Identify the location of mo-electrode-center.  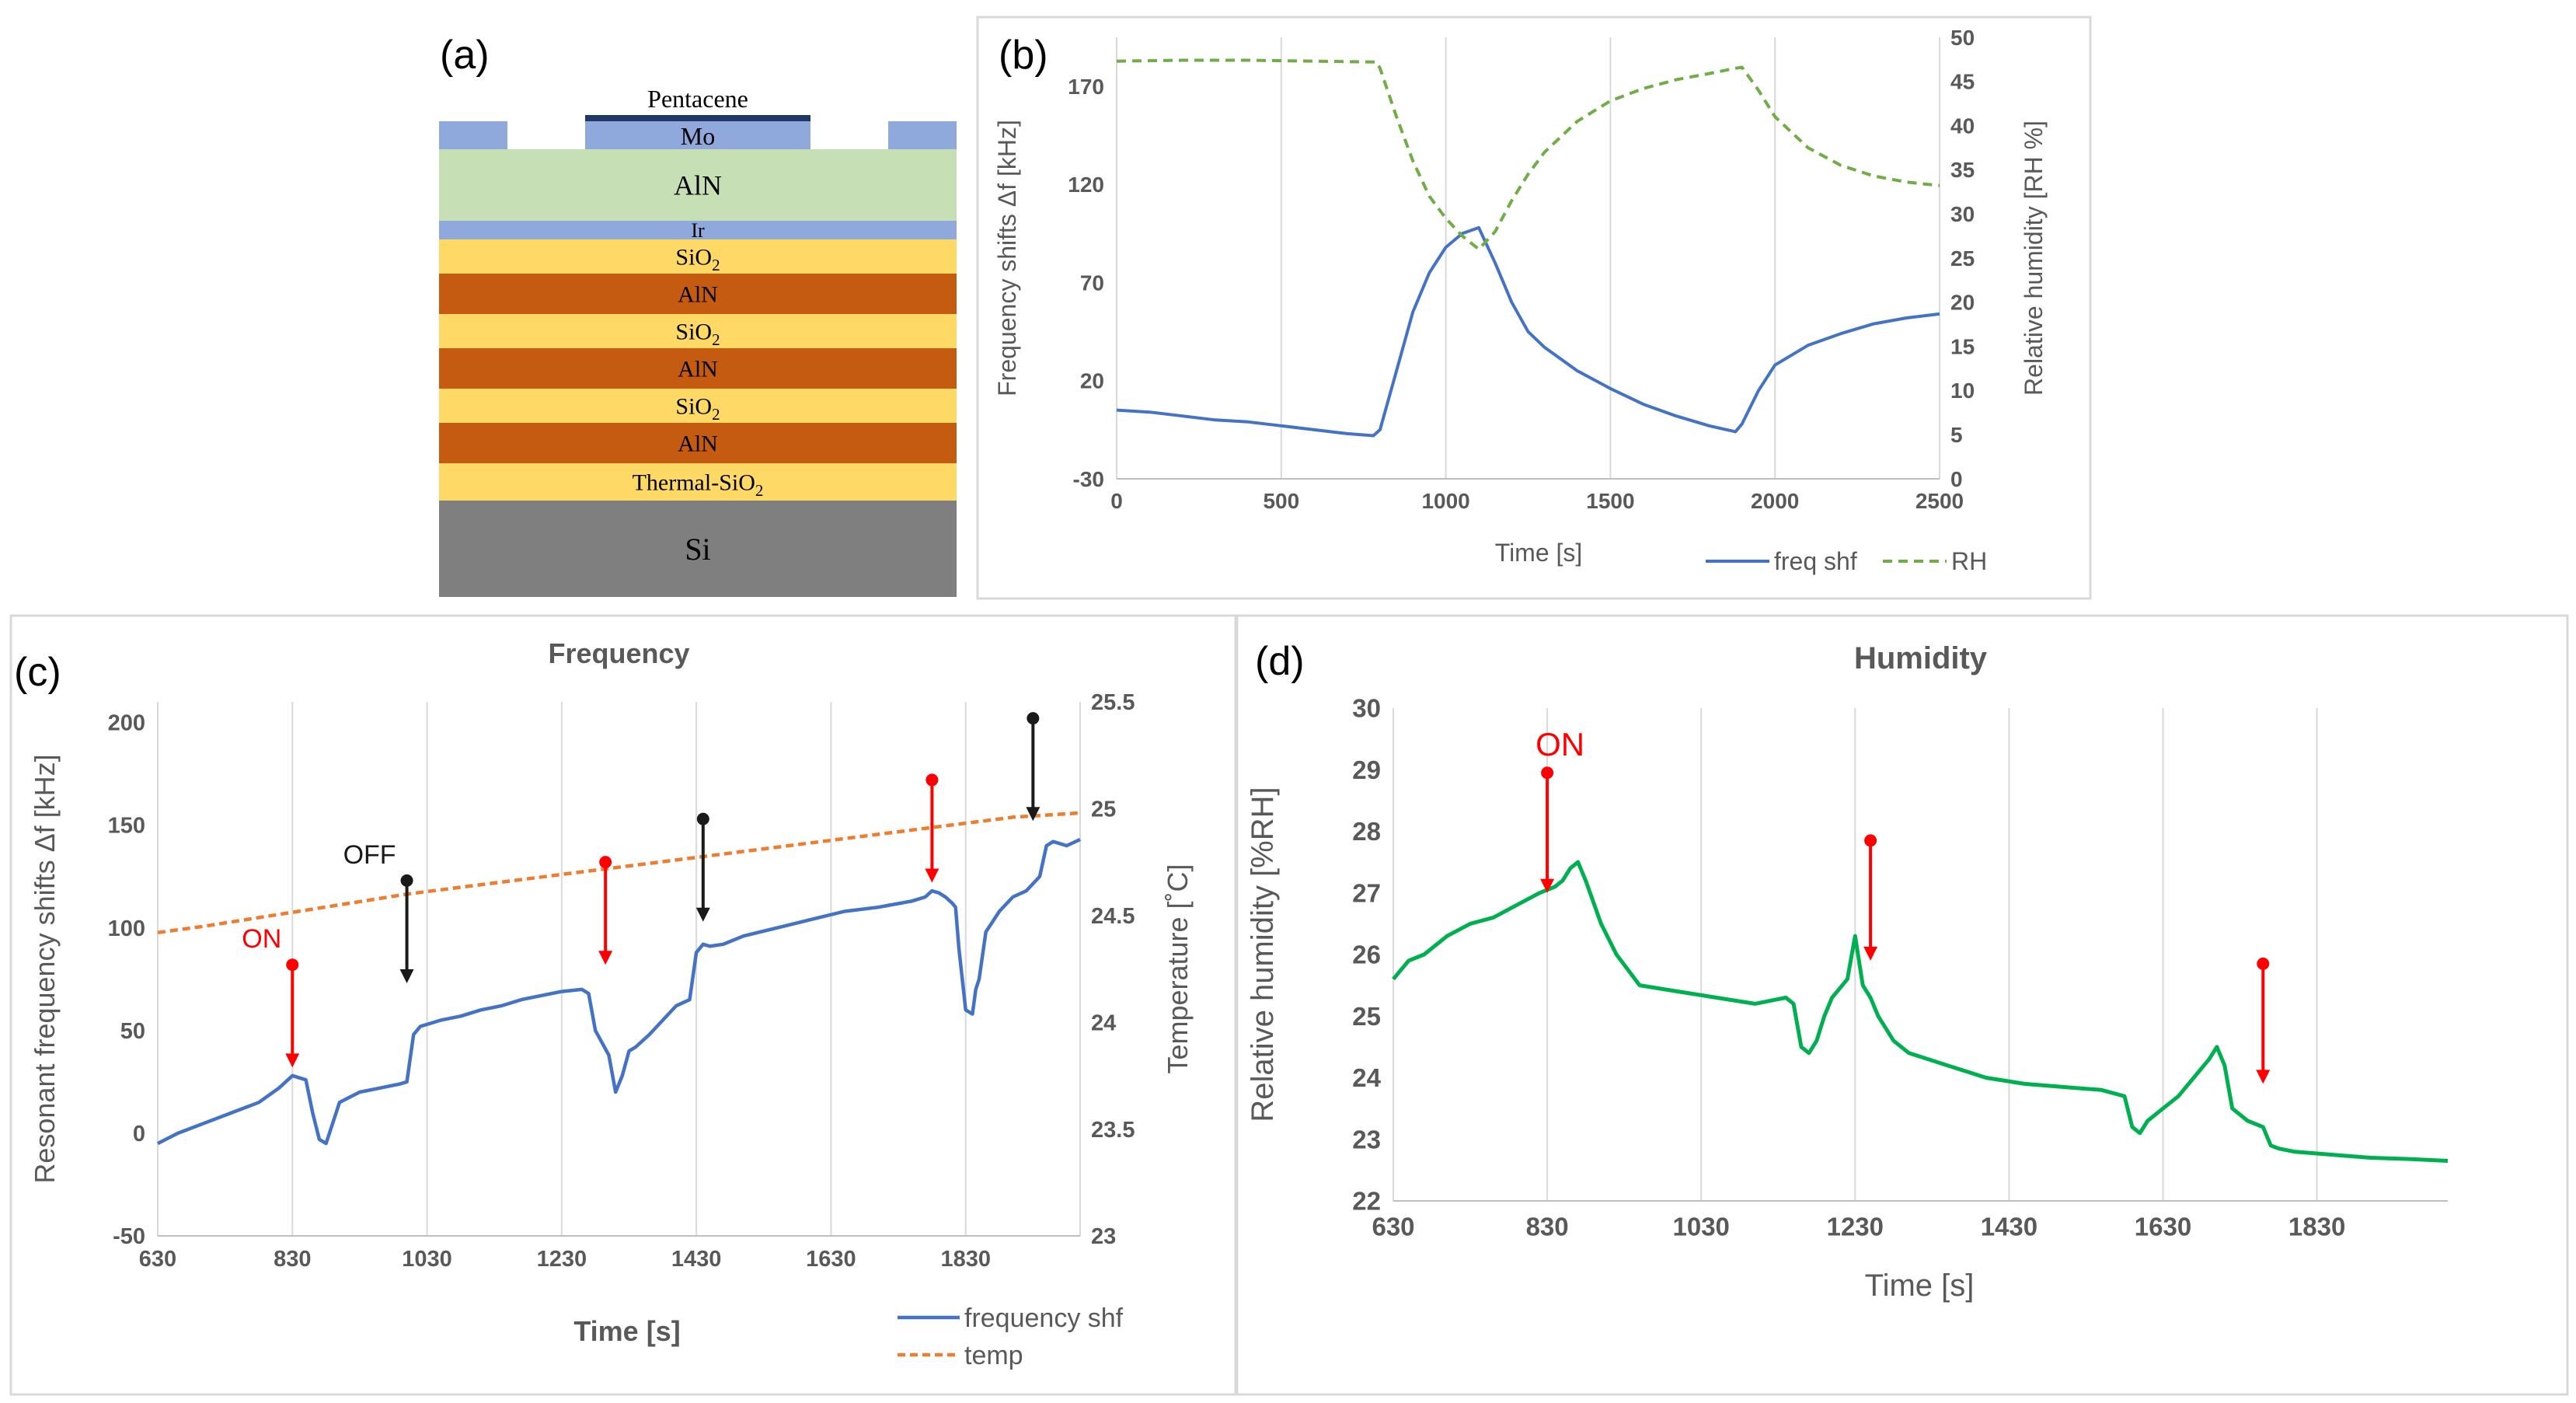
(697, 133).